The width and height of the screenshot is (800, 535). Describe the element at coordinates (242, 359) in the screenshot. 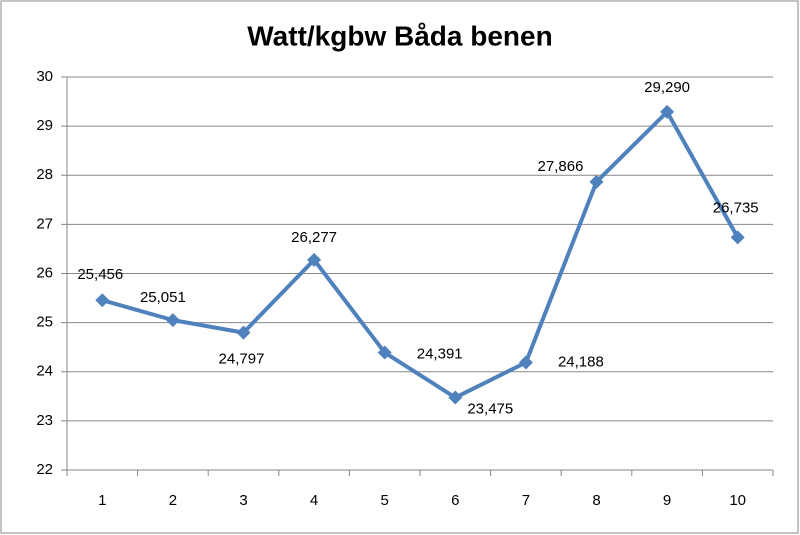

I see `data-label: 24,797` at that location.